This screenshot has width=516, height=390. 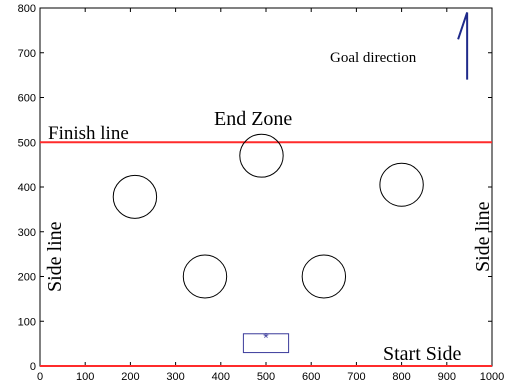 I want to click on x-tick-label: 900, so click(x=447, y=377).